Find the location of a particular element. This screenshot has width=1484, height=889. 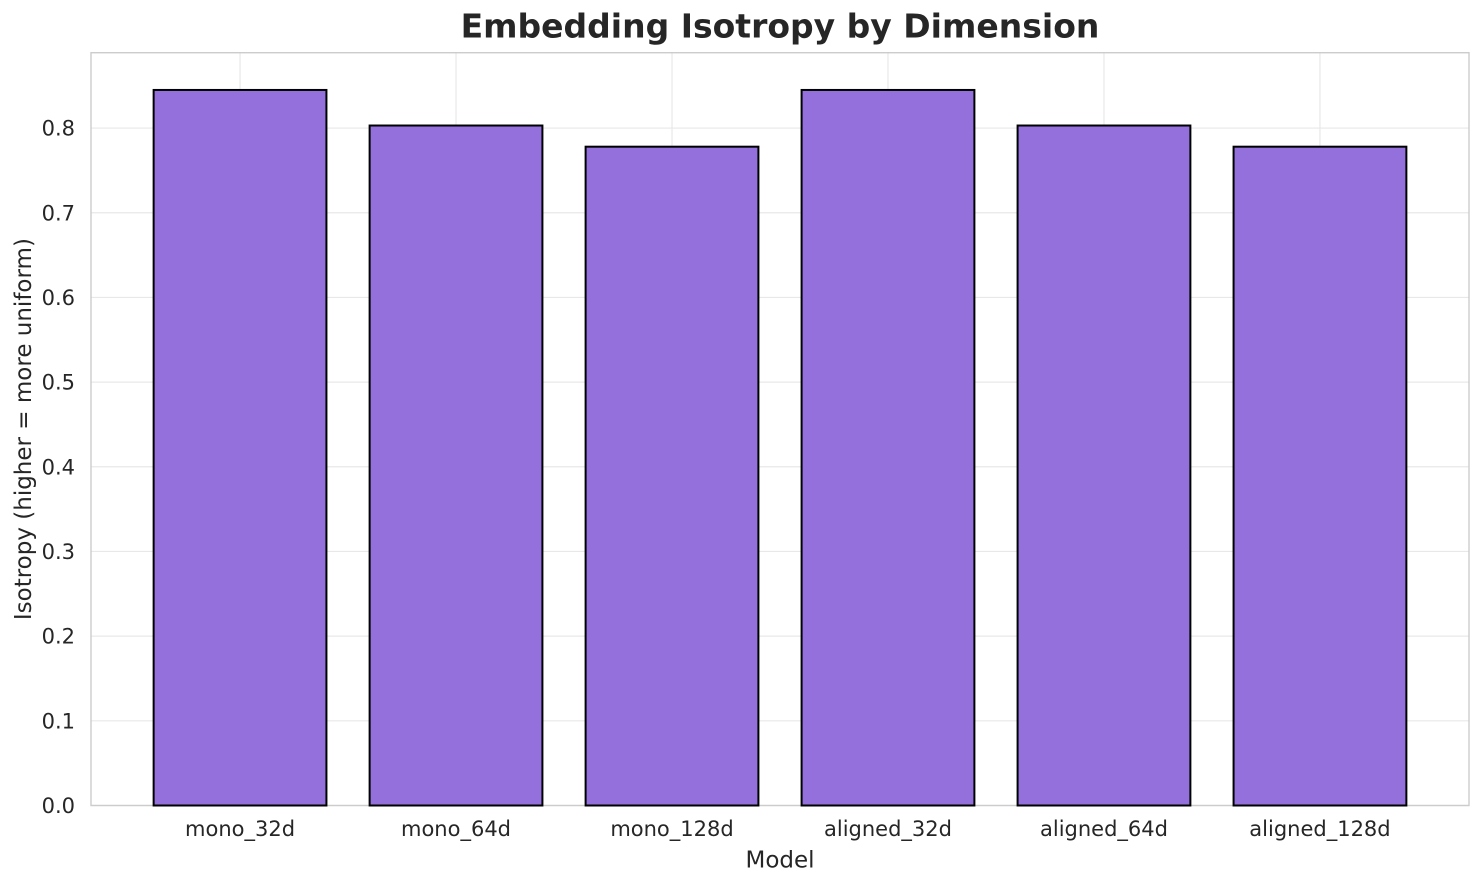

y-axis-label: Isotropy (higher = more uniform) is located at coordinates (24, 429).